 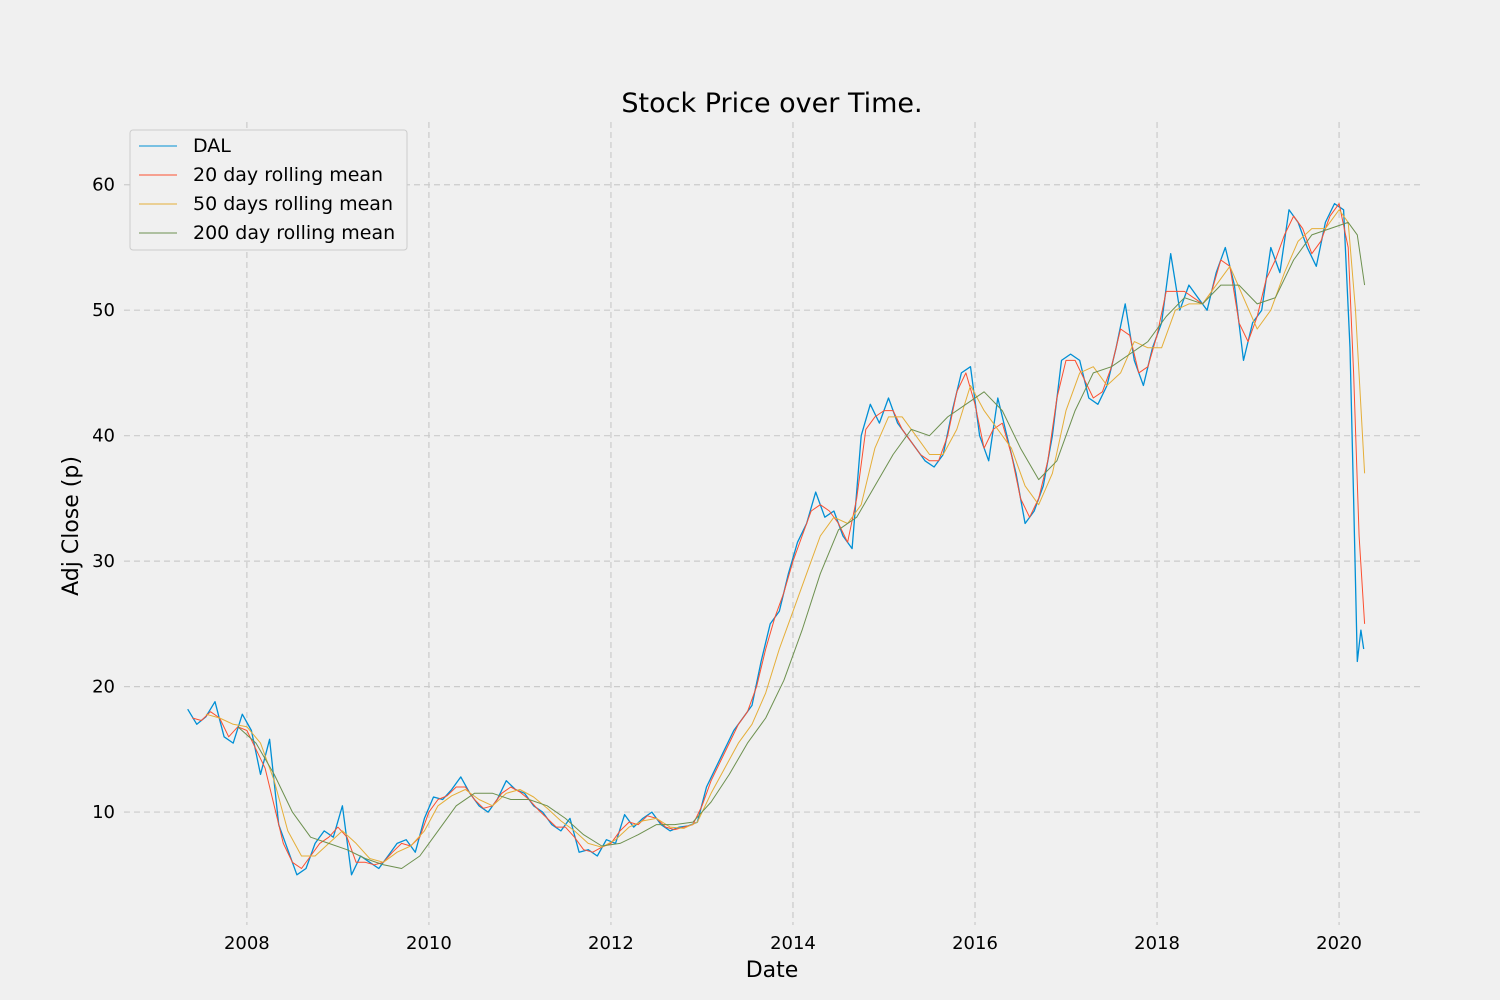 I want to click on x-tick-label: 2012, so click(x=611, y=943).